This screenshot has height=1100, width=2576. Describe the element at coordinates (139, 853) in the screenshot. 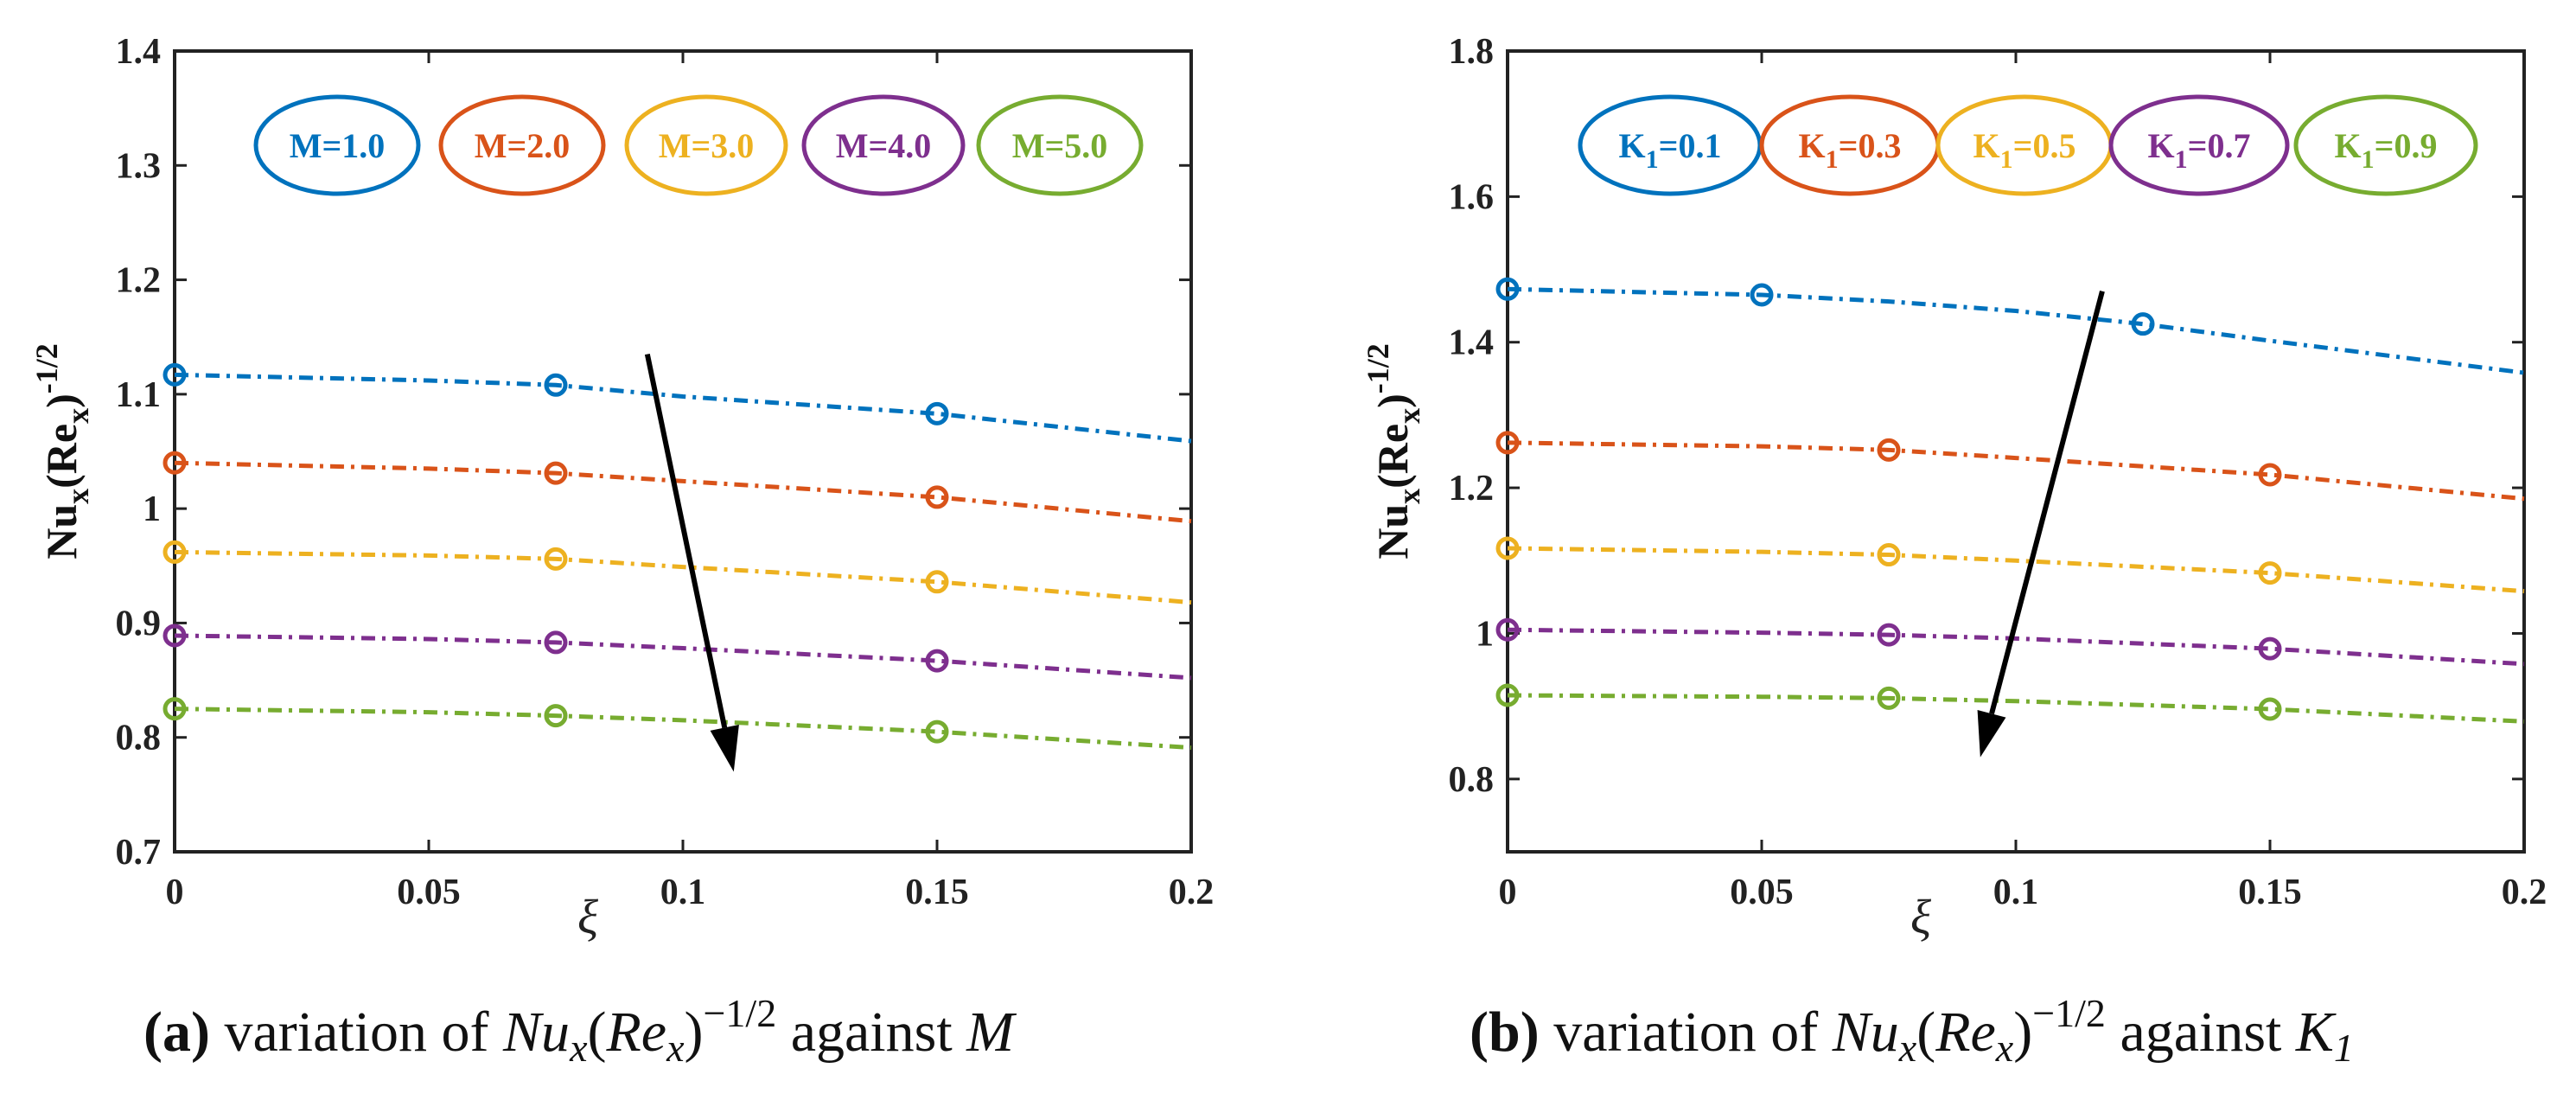

I see `y-tick-label: 0.7` at that location.